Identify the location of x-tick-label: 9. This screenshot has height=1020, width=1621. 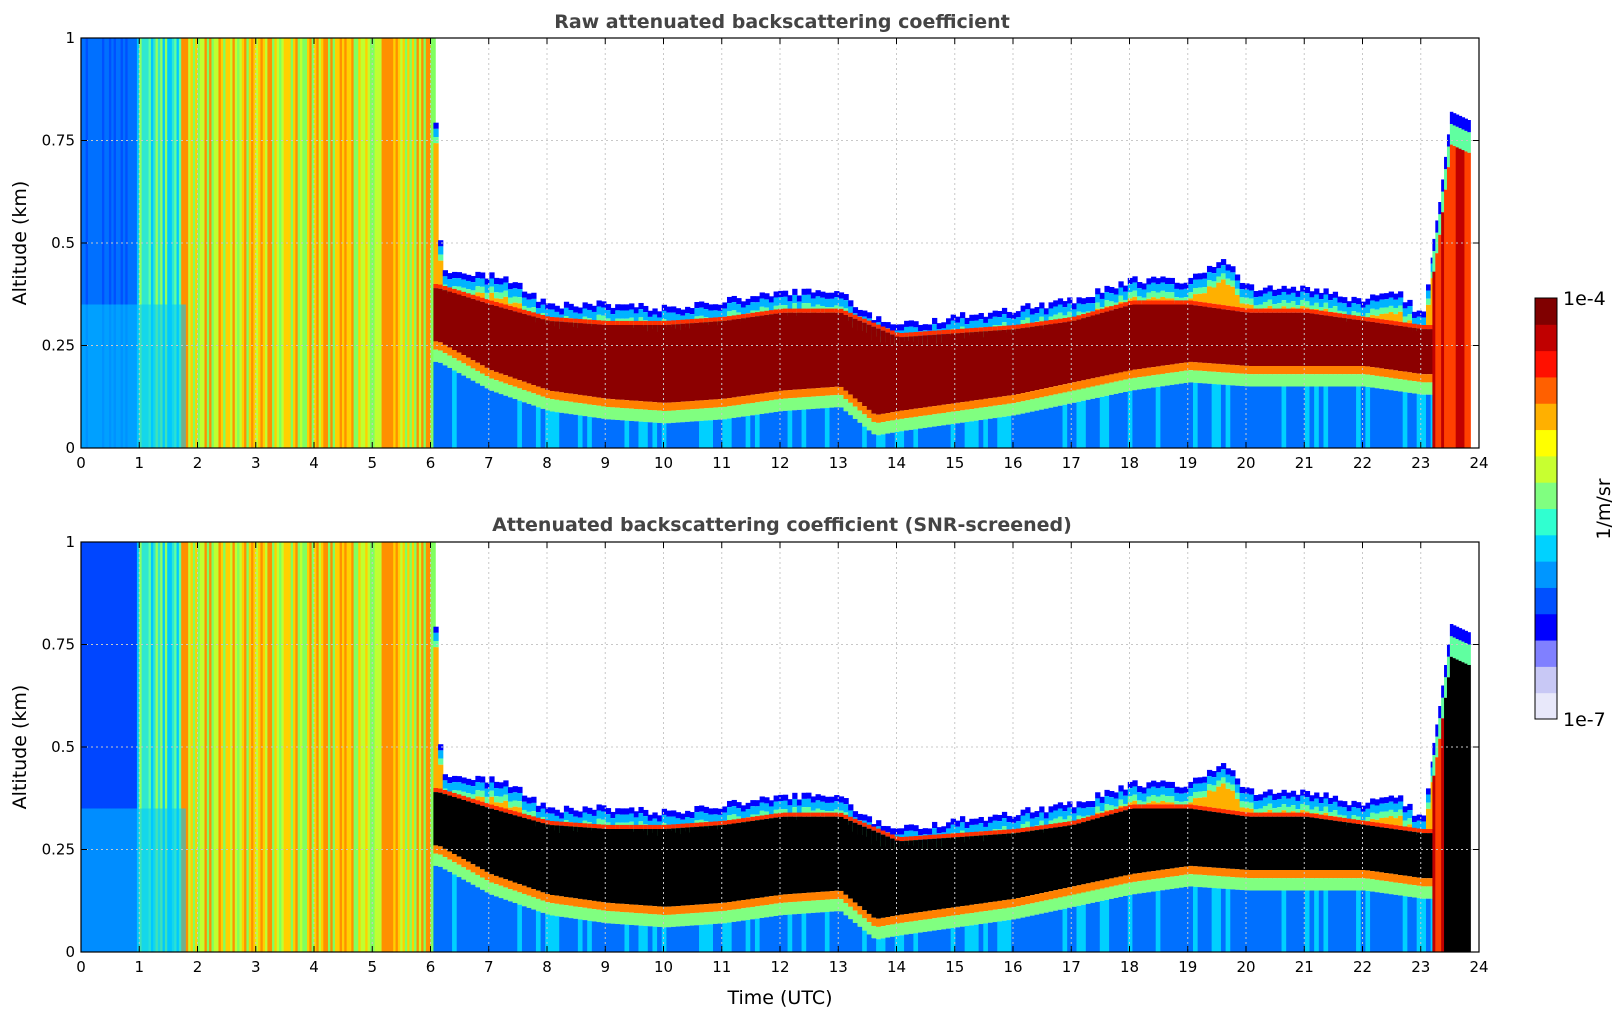
(605, 463).